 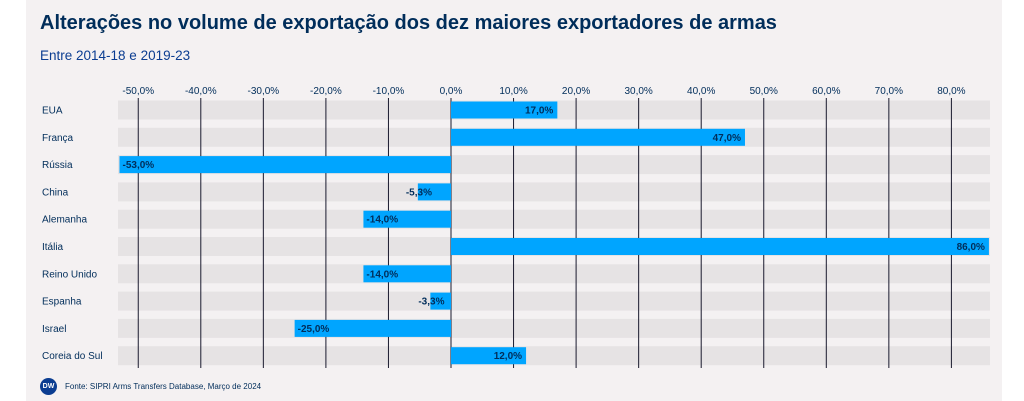 What do you see at coordinates (326, 91) in the screenshot?
I see `x-tick-label: -20,0%` at bounding box center [326, 91].